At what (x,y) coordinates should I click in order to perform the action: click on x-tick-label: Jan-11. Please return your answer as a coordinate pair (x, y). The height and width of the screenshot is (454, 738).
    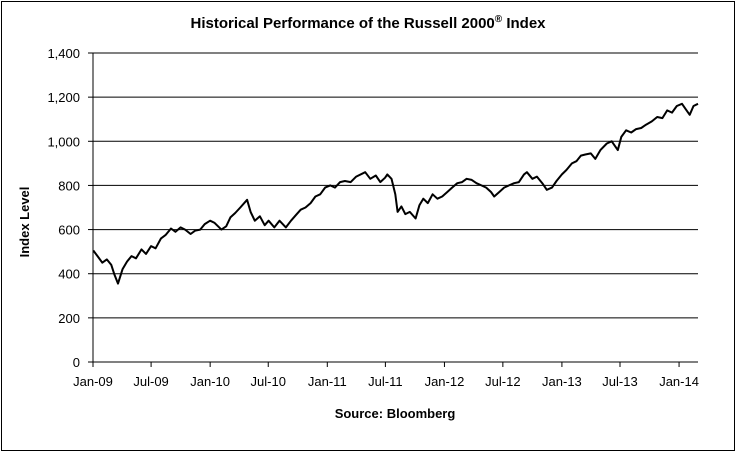
    Looking at the image, I should click on (327, 381).